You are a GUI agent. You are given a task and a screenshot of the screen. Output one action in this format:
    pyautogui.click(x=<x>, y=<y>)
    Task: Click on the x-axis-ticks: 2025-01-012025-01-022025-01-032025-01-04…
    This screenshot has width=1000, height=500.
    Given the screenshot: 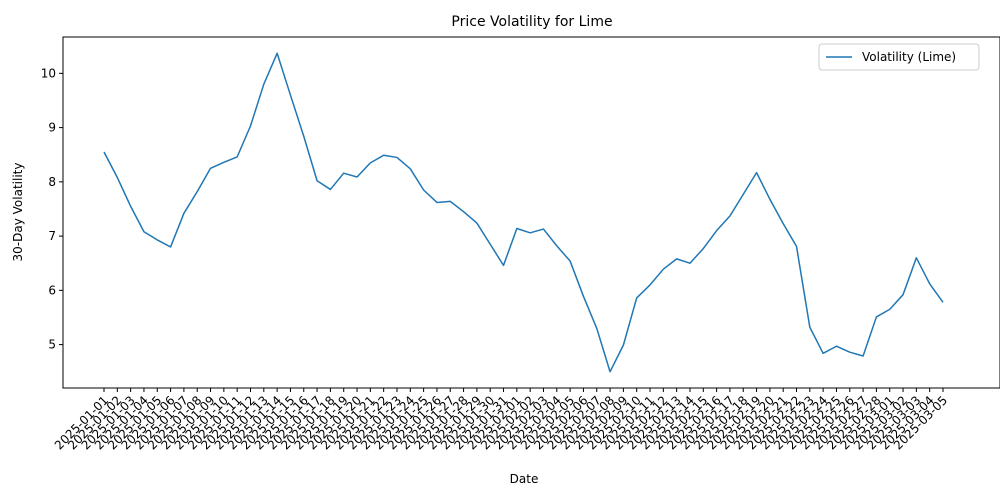 What is the action you would take?
    pyautogui.click(x=501, y=420)
    